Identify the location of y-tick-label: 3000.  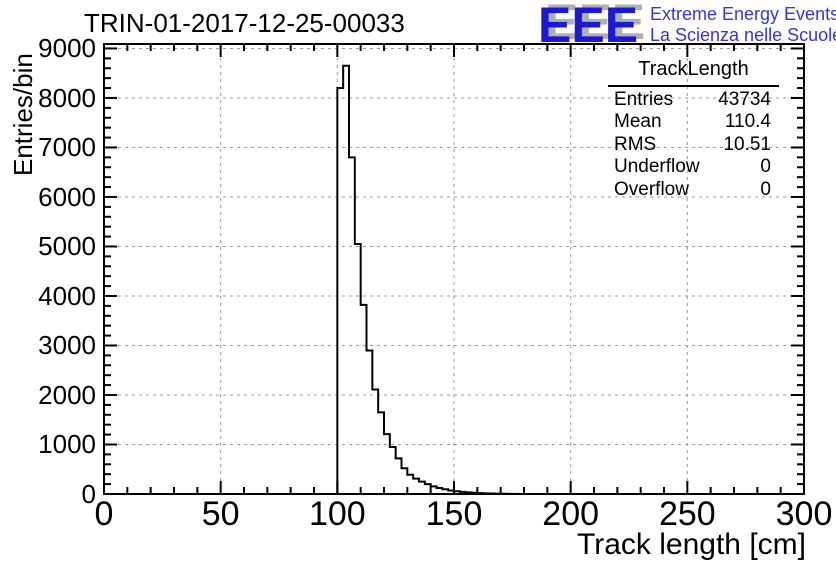
(67, 345).